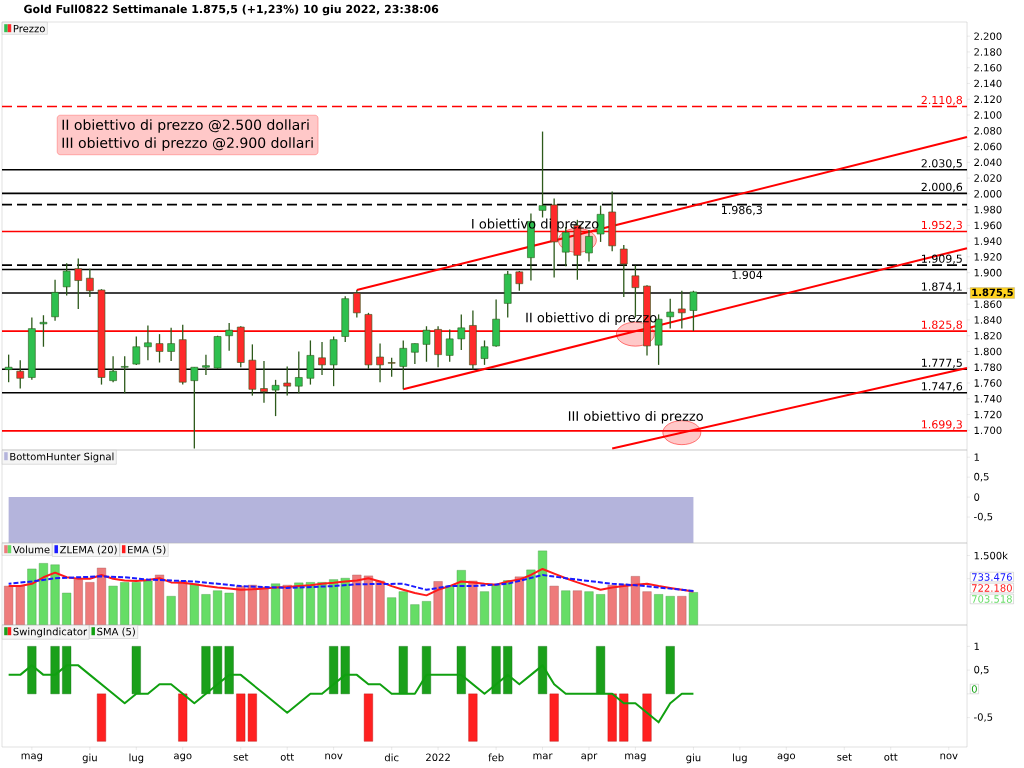 Image resolution: width=1024 pixels, height=768 pixels. Describe the element at coordinates (88, 550) in the screenshot. I see `legend-label: ZLEMA (20)` at that location.